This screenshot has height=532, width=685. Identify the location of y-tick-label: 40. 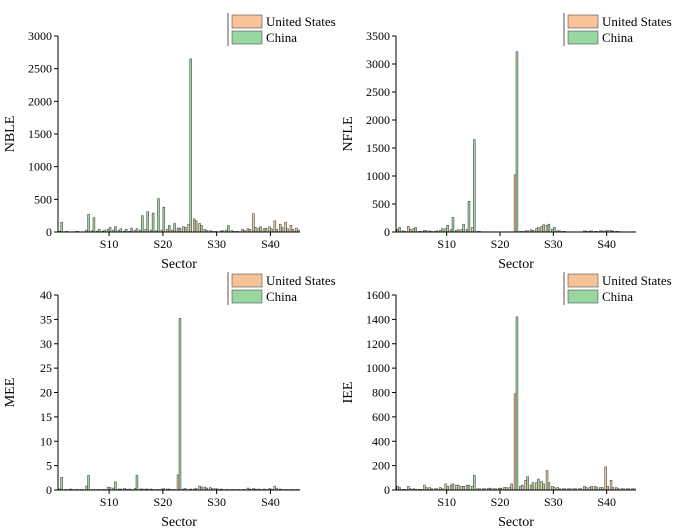
(46, 295).